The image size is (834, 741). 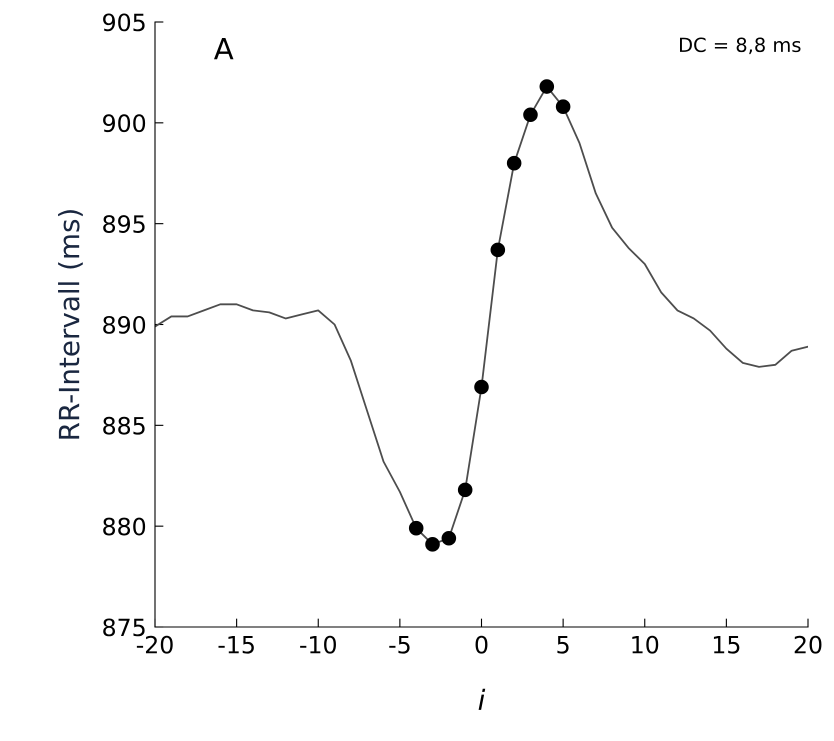 I want to click on x-tick-label: -20, so click(x=154, y=645).